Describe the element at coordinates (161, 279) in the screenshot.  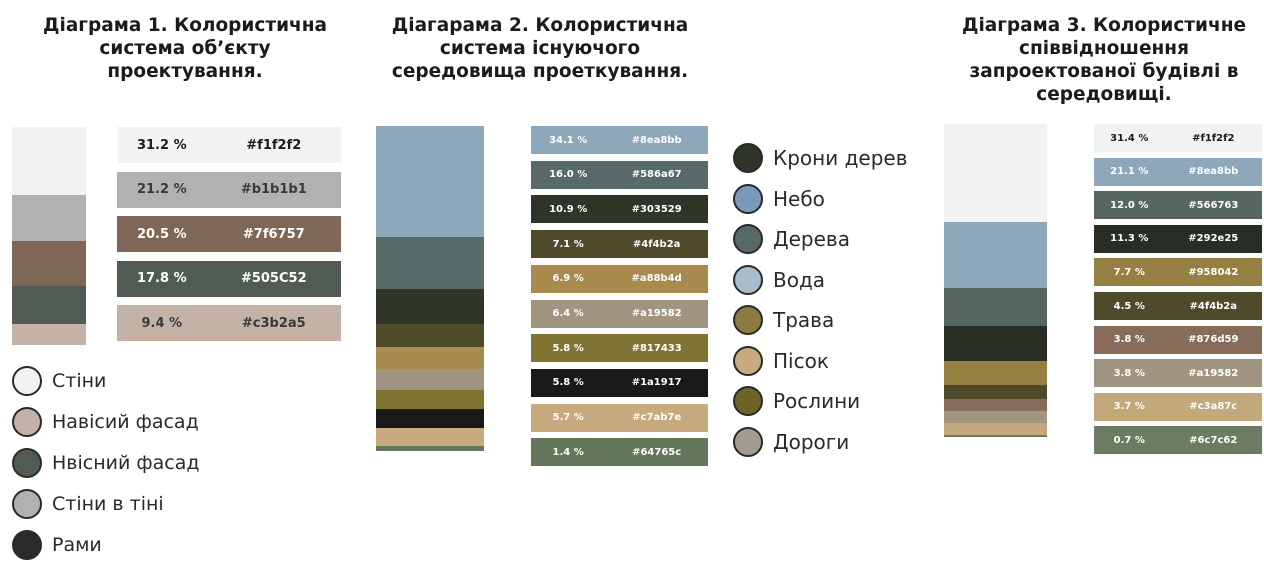
I see `percent-label: 17.8 %` at that location.